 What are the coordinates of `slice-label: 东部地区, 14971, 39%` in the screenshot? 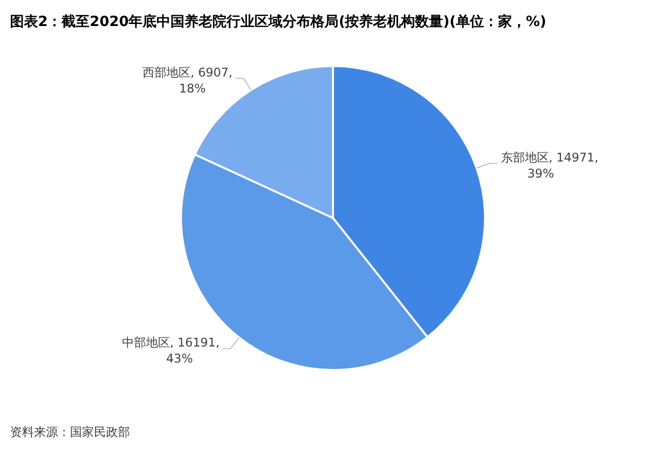 It's located at (549, 165).